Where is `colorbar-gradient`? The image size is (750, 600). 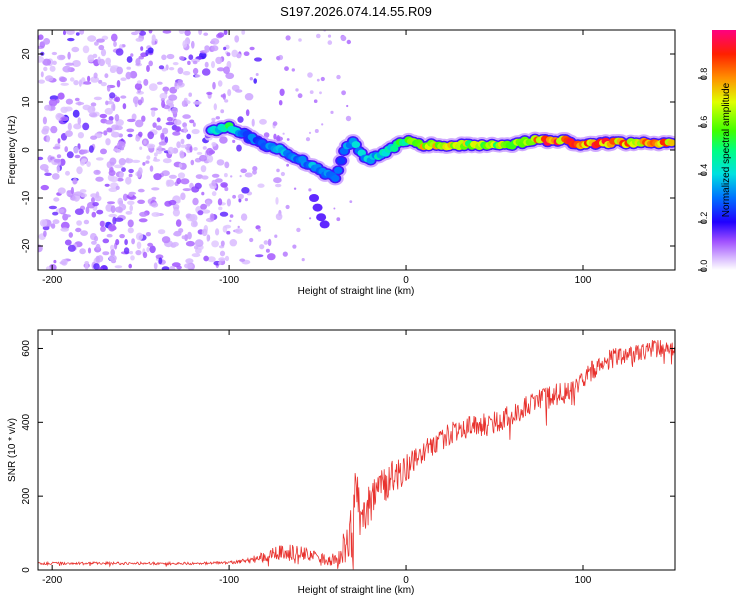 colorbar-gradient is located at coordinates (724, 150).